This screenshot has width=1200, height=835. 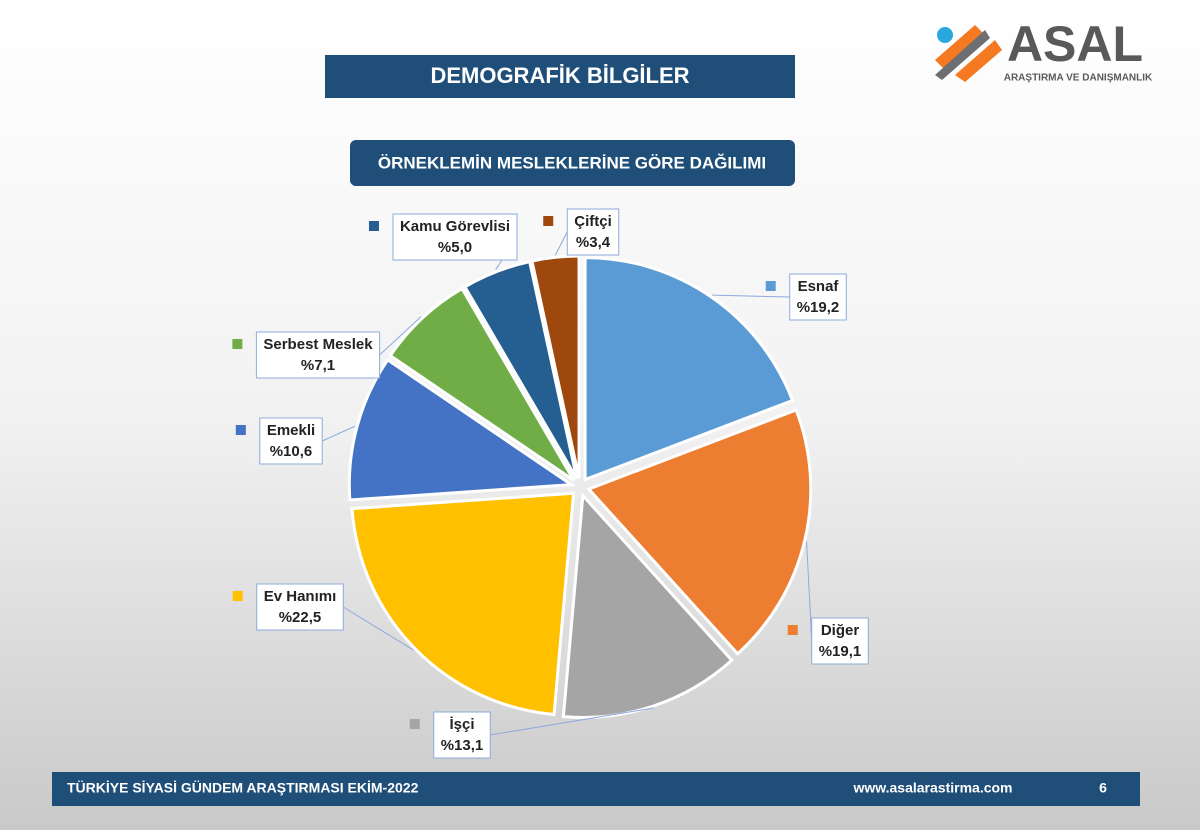 What do you see at coordinates (840, 651) in the screenshot?
I see `label-value: %19,1` at bounding box center [840, 651].